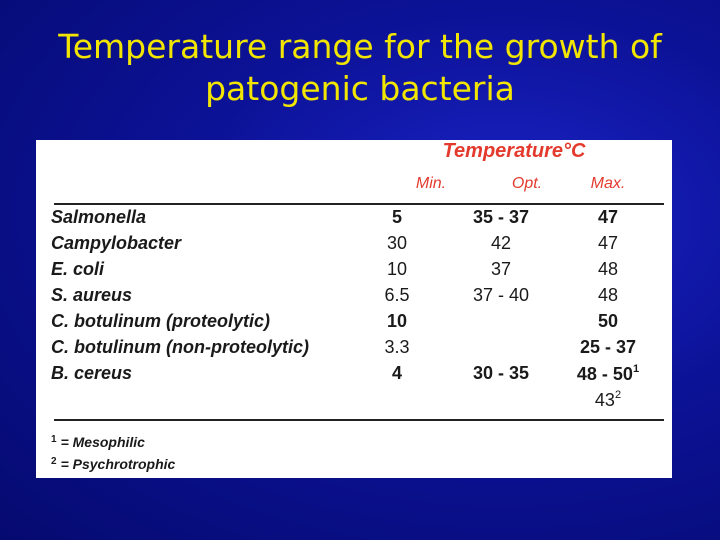  Describe the element at coordinates (608, 347) in the screenshot. I see `max-value: 25 - 37` at that location.